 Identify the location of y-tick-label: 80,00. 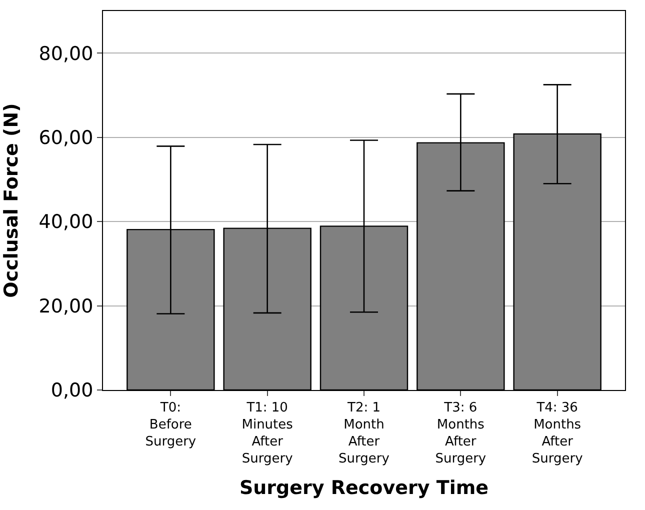
(66, 53).